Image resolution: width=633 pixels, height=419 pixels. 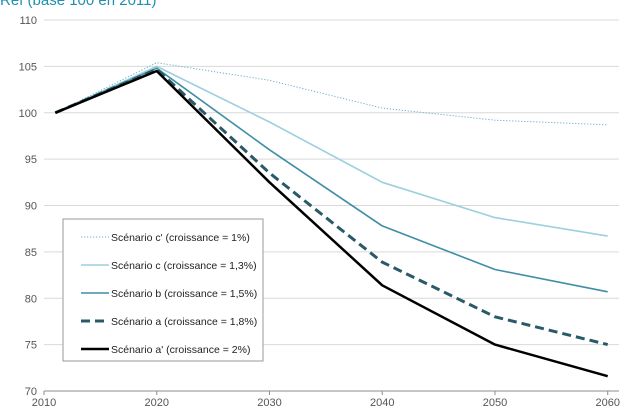 What do you see at coordinates (44, 403) in the screenshot?
I see `x-tick-label: 2010` at bounding box center [44, 403].